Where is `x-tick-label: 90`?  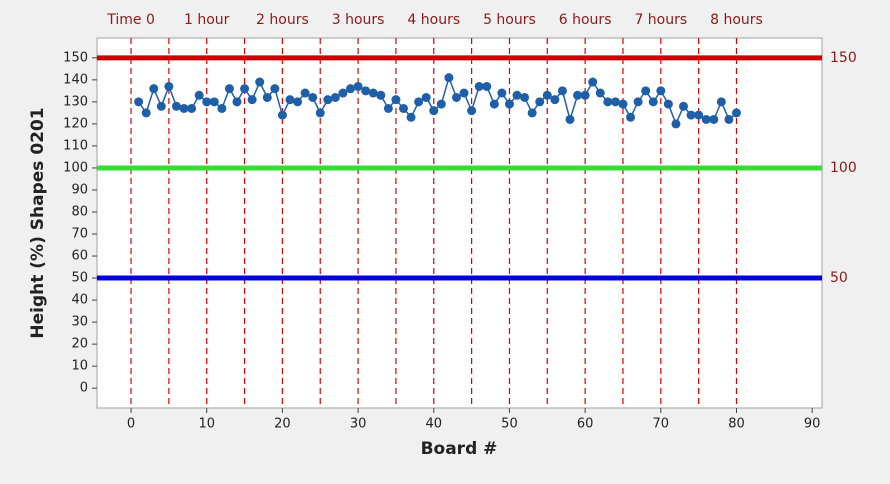 x-tick-label: 90 is located at coordinates (812, 424).